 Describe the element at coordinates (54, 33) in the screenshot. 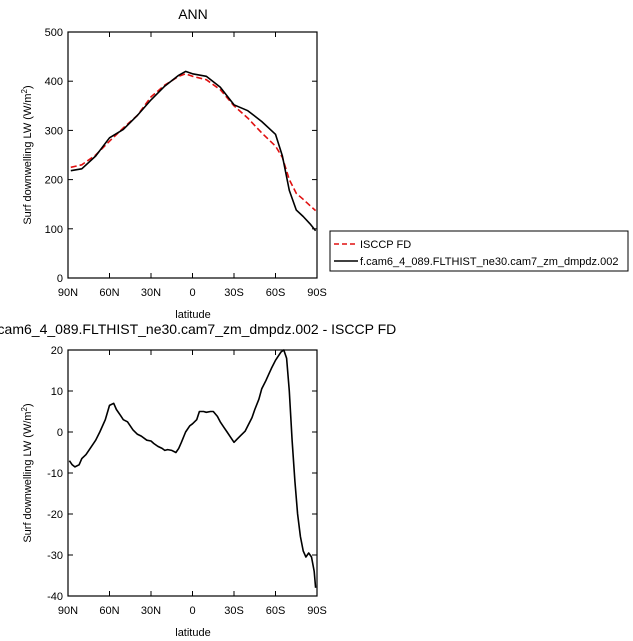

I see `y-tick-label: 500` at that location.